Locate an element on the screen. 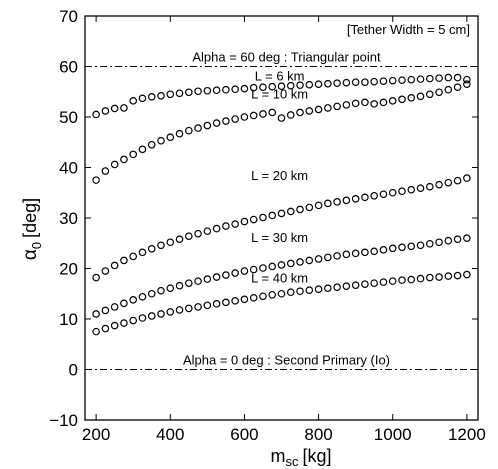 This screenshot has width=498, height=469. y-tick-label-6: 50 is located at coordinates (68, 117).